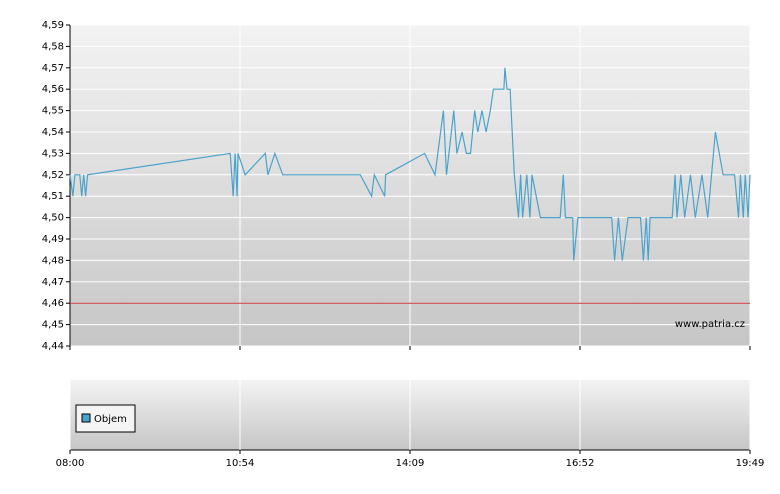 This screenshot has width=780, height=494. I want to click on y-tick-label: 4,59, so click(53, 25).